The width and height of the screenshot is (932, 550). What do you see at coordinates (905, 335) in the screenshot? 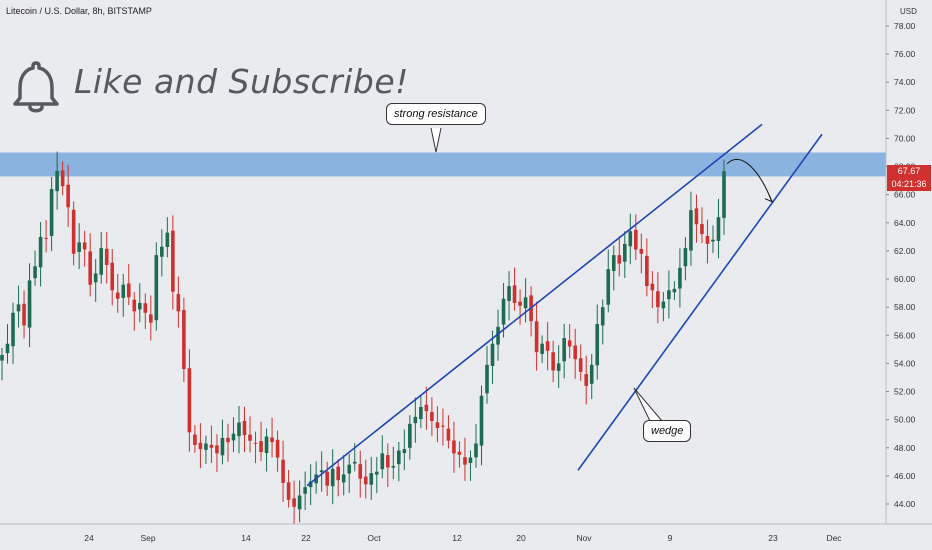
I see `price-tick-label: 56.00` at bounding box center [905, 335].